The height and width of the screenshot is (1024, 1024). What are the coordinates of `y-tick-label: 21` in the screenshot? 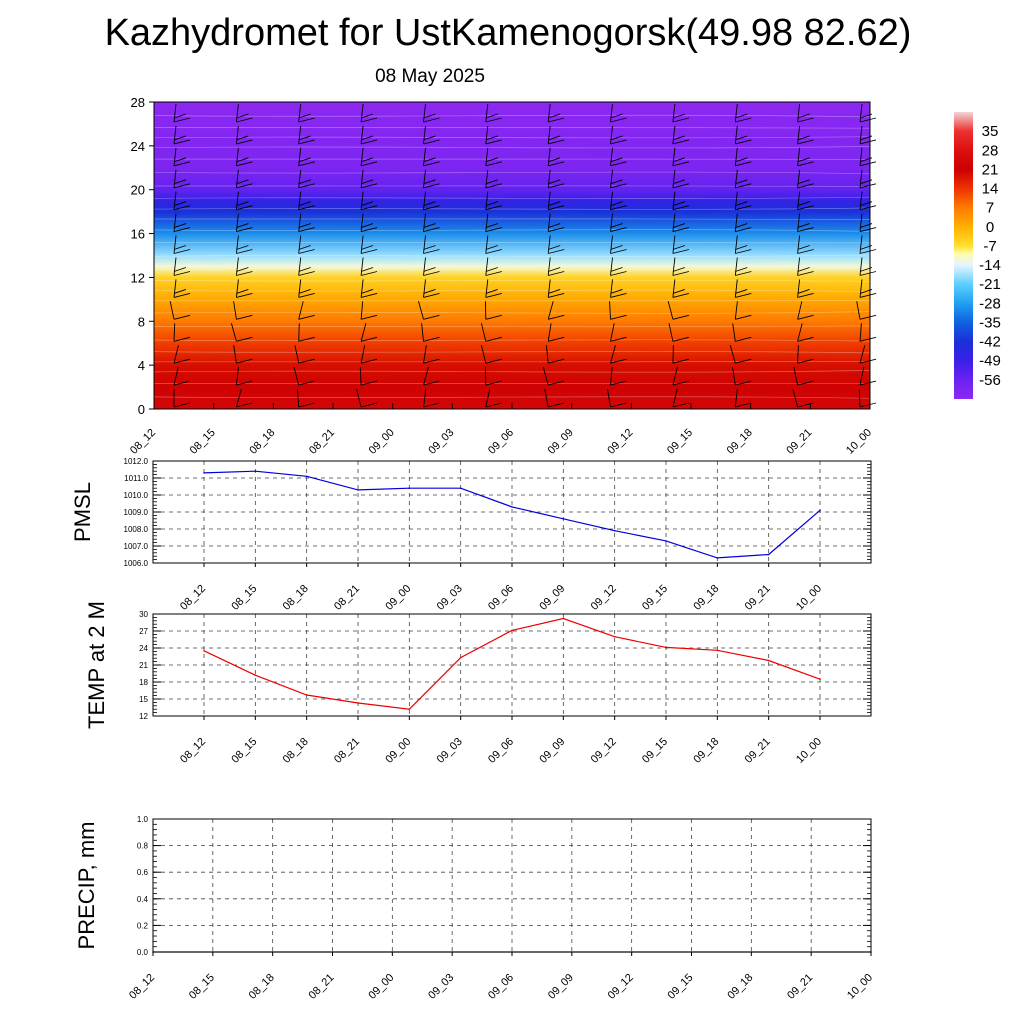 It's located at (143, 665).